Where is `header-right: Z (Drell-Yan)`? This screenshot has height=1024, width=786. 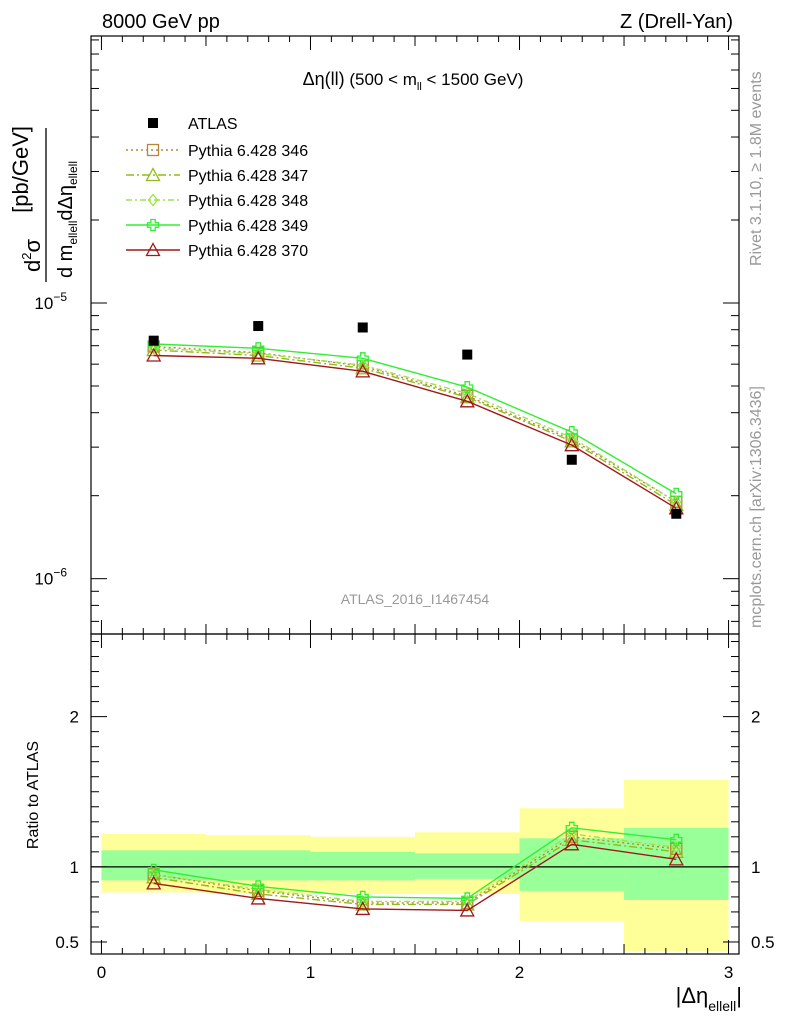 header-right: Z (Drell-Yan) is located at coordinates (676, 22).